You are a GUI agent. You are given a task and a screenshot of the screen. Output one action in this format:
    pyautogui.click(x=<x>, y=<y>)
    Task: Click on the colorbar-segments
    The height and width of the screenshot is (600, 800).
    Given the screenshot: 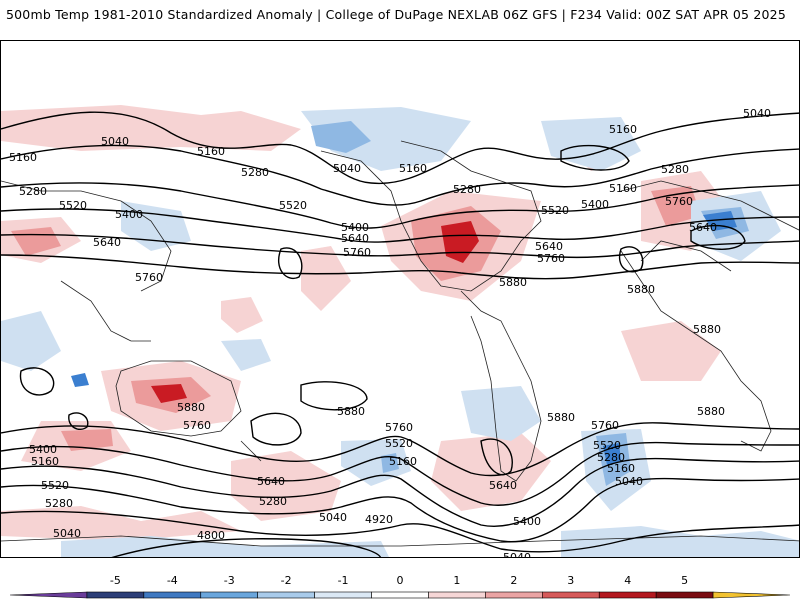 What is the action you would take?
    pyautogui.click(x=400, y=595)
    